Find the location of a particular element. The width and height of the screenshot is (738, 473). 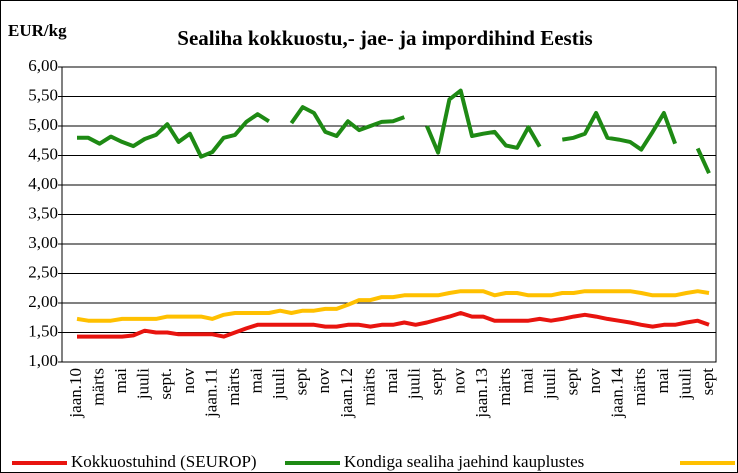

y-tick-label: 1,50 is located at coordinates (43, 330).